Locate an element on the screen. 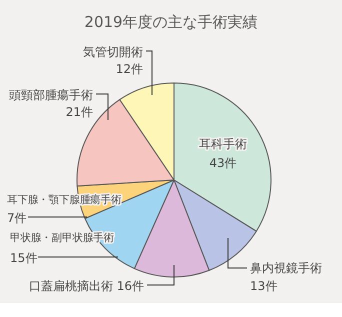 This screenshot has height=317, width=342. data-label: 43件 is located at coordinates (223, 163).